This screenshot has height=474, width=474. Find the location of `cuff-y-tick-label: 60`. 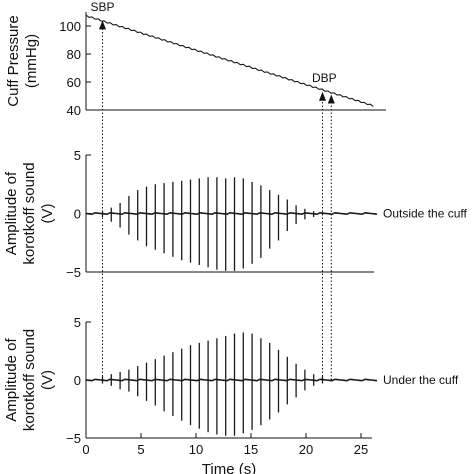

cuff-y-tick-label: 60 is located at coordinates (74, 82).